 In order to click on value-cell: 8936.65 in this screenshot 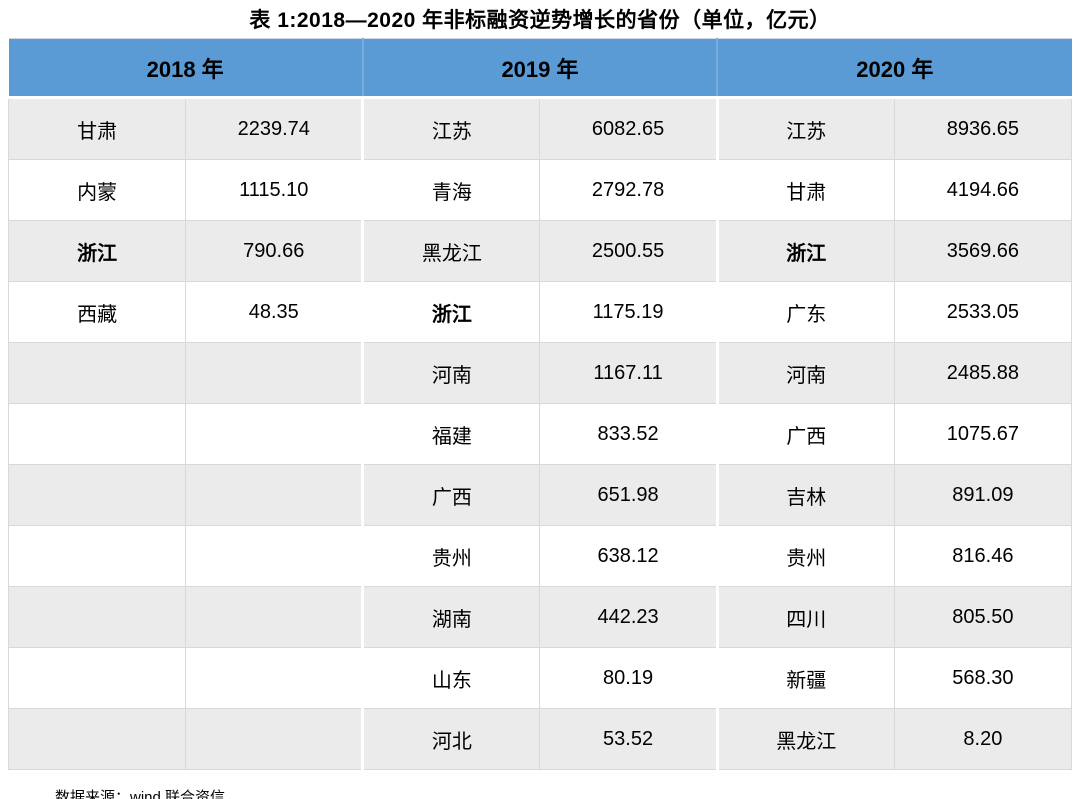, I will do `click(983, 128)`.